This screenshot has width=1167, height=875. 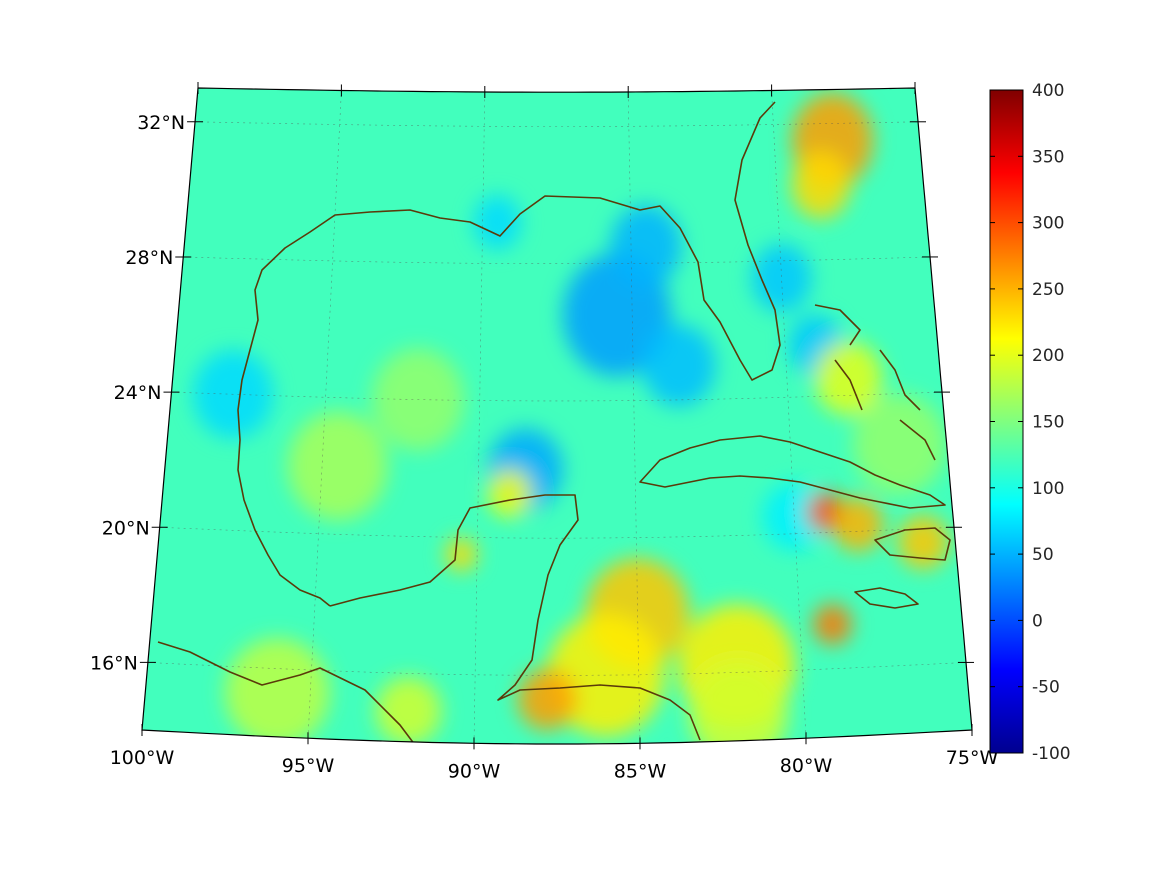 I want to click on colorbar-tick-label: 50, so click(x=1043, y=555).